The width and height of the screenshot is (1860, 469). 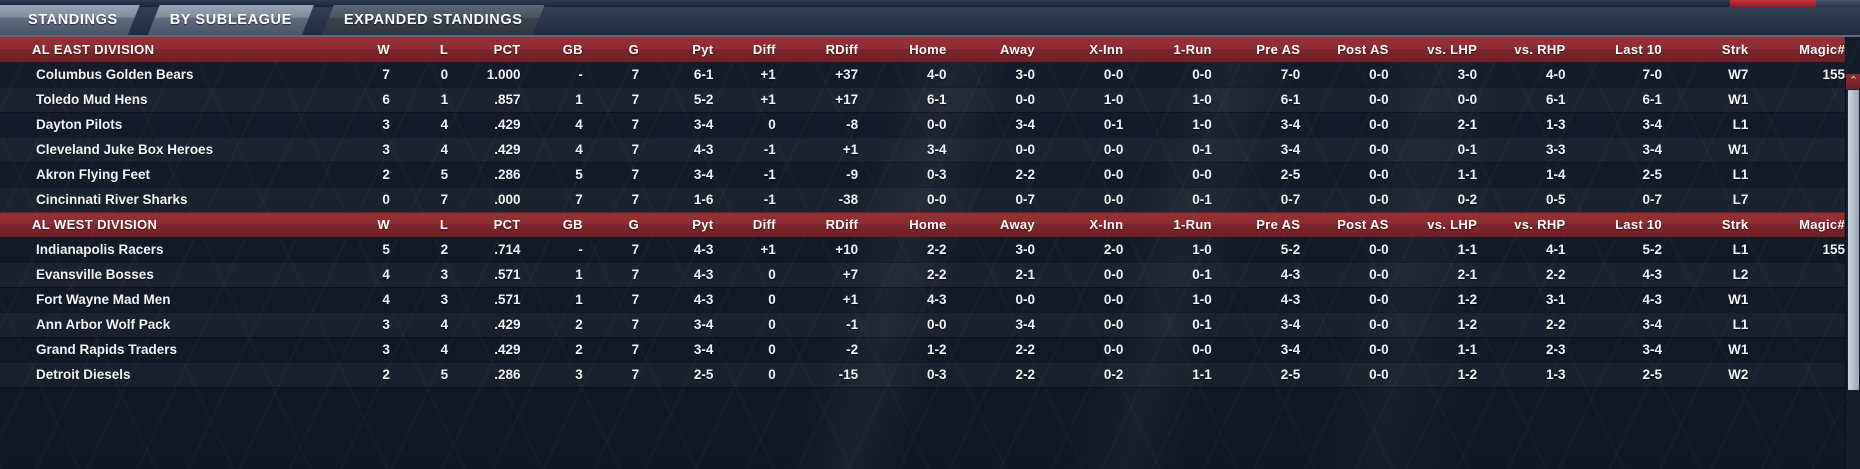 I want to click on cell-vsrhp: 1-3, so click(x=1521, y=125).